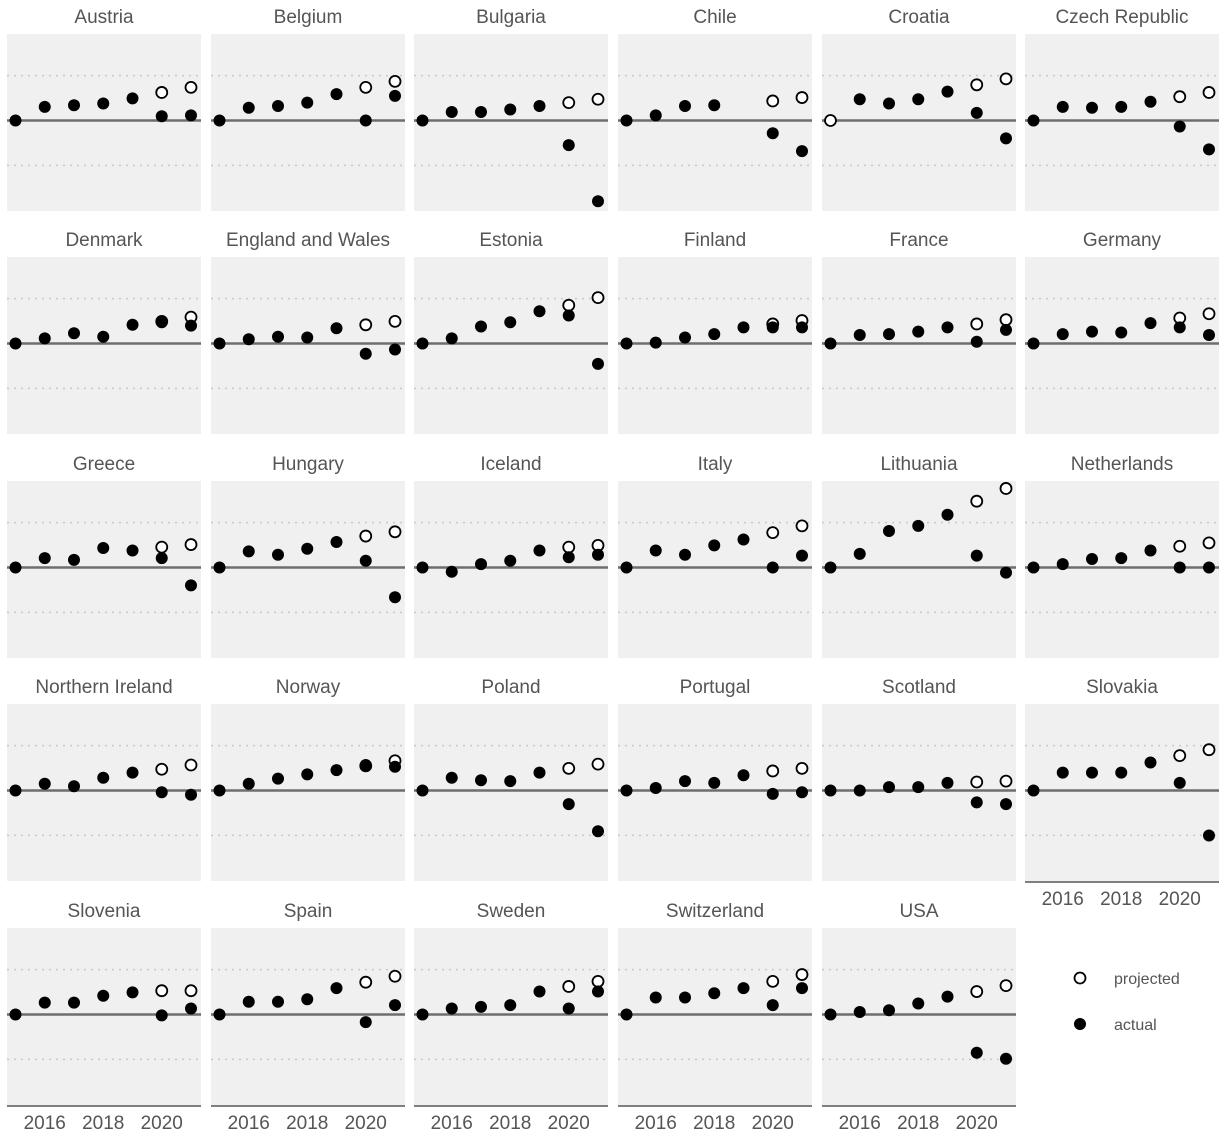 The image size is (1221, 1132). Describe the element at coordinates (1080, 1024) in the screenshot. I see `legend-marker-actual` at that location.